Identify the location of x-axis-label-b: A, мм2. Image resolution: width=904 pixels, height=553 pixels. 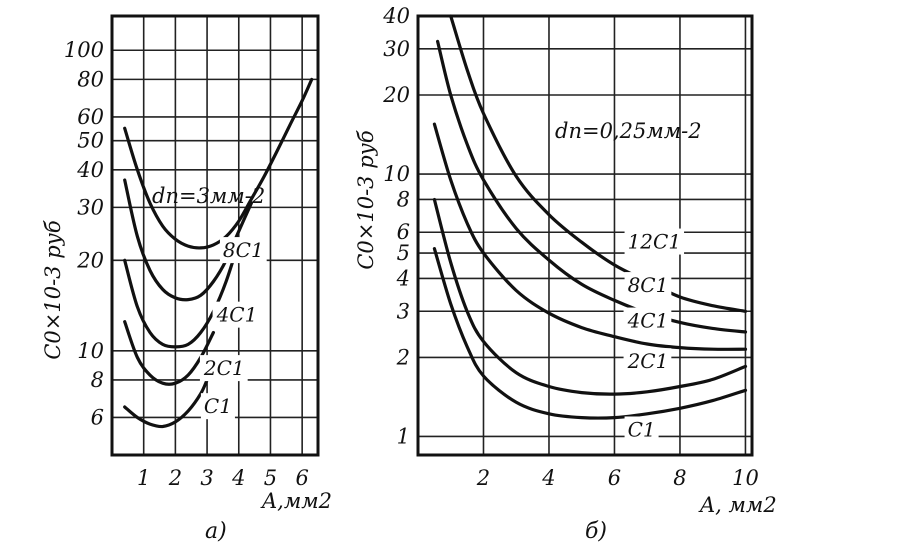
(737, 505).